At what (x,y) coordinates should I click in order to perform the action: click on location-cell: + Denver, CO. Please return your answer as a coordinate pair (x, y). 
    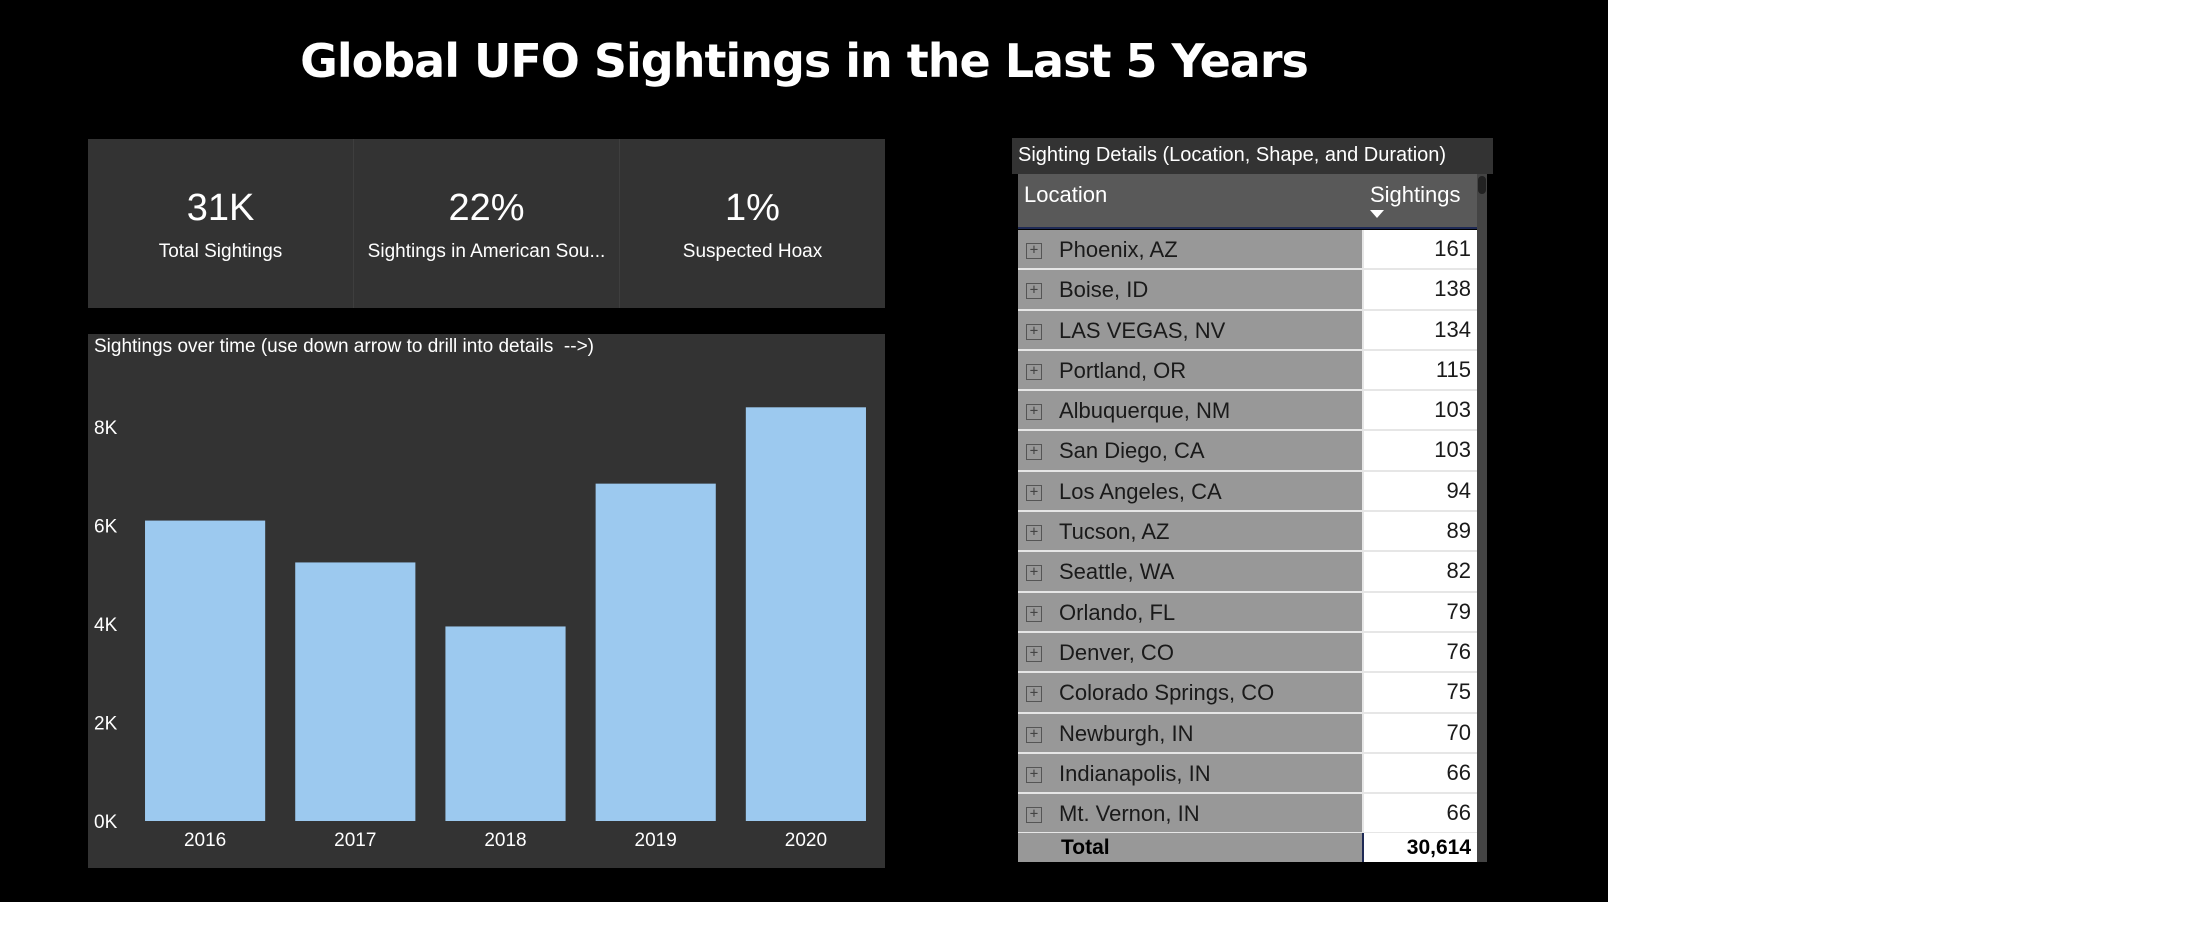
    Looking at the image, I should click on (1191, 652).